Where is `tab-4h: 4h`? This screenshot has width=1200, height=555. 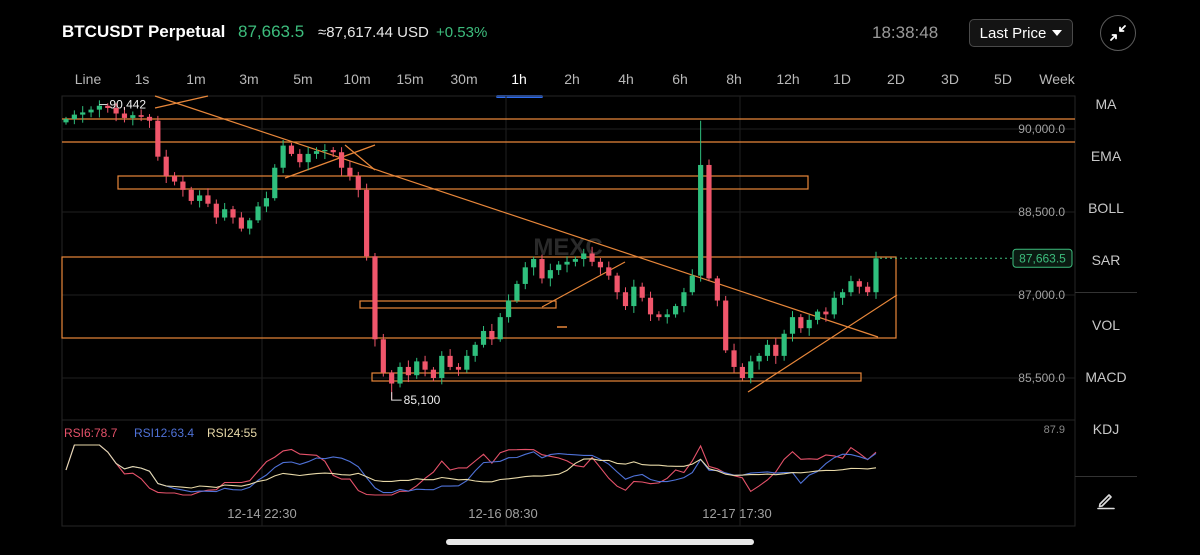 tab-4h: 4h is located at coordinates (626, 79).